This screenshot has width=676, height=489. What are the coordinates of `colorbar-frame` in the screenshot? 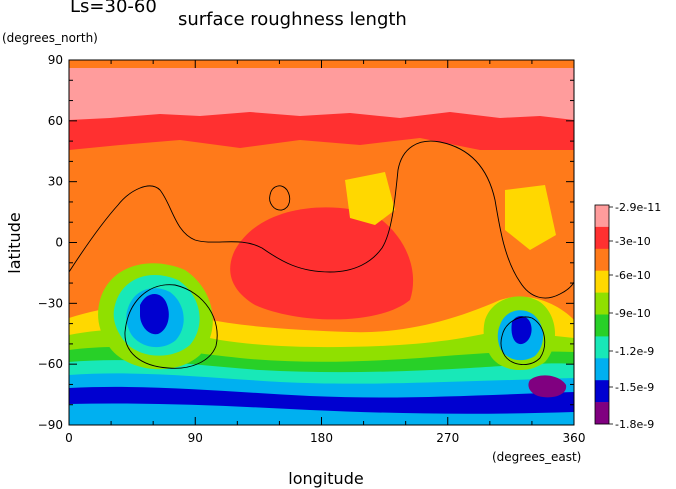 It's located at (602, 314).